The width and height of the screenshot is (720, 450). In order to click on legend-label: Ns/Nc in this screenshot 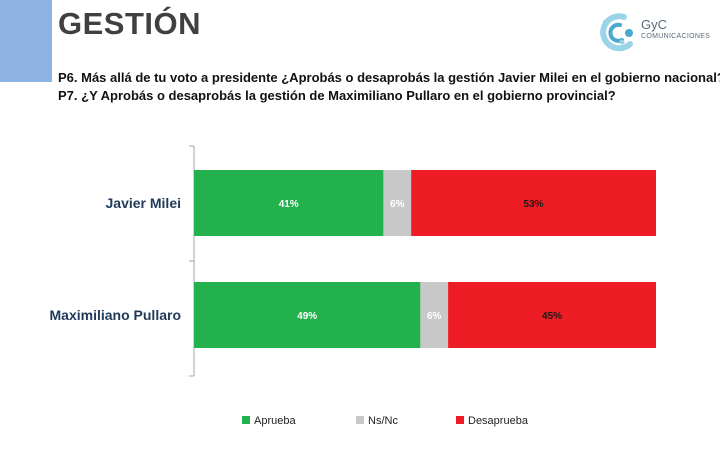, I will do `click(383, 421)`.